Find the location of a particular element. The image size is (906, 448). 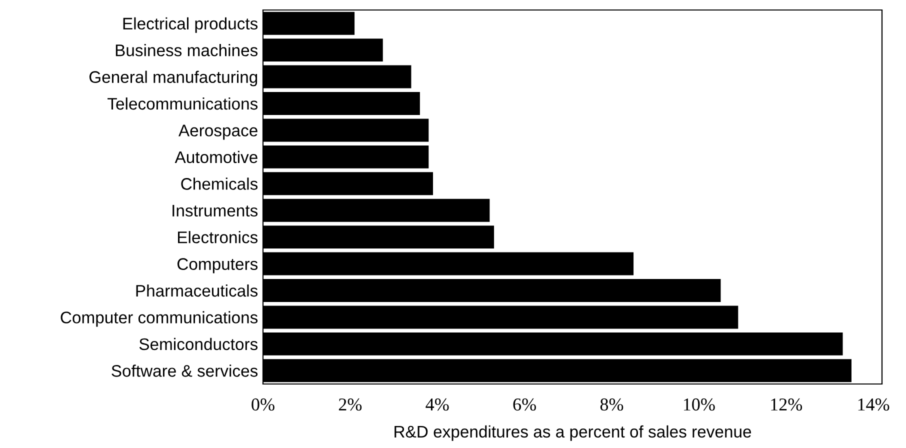

y-tick-label: Computer communications is located at coordinates (159, 319).